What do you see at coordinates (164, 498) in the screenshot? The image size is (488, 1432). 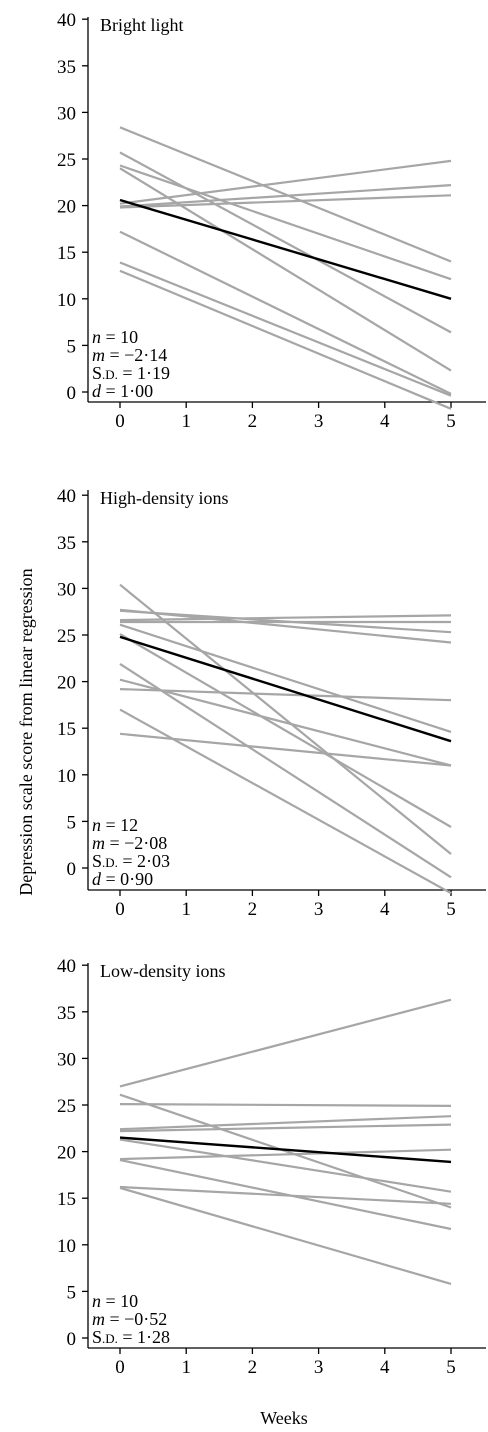 I see `panel-title: High-density ions` at bounding box center [164, 498].